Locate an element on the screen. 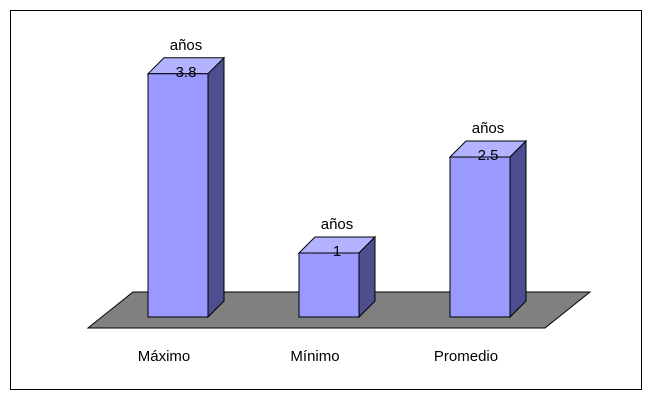 Image resolution: width=653 pixels, height=405 pixels. value-label: 3.8 is located at coordinates (186, 72).